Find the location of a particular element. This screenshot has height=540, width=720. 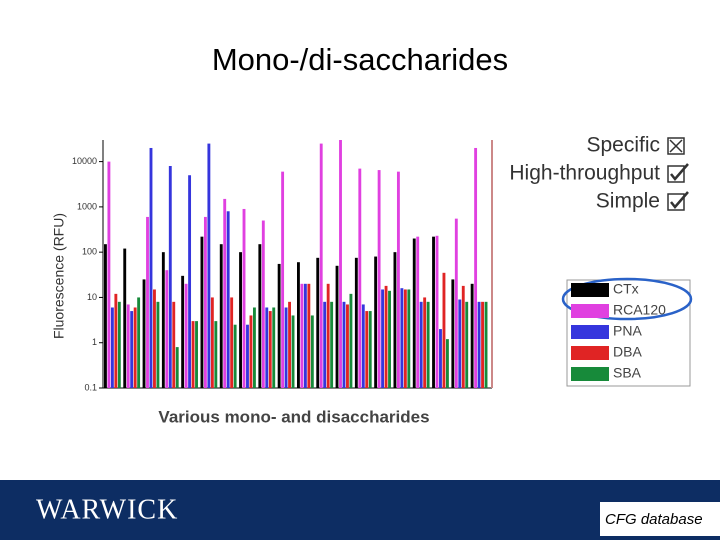

y-tick-label: 10 is located at coordinates (92, 297).